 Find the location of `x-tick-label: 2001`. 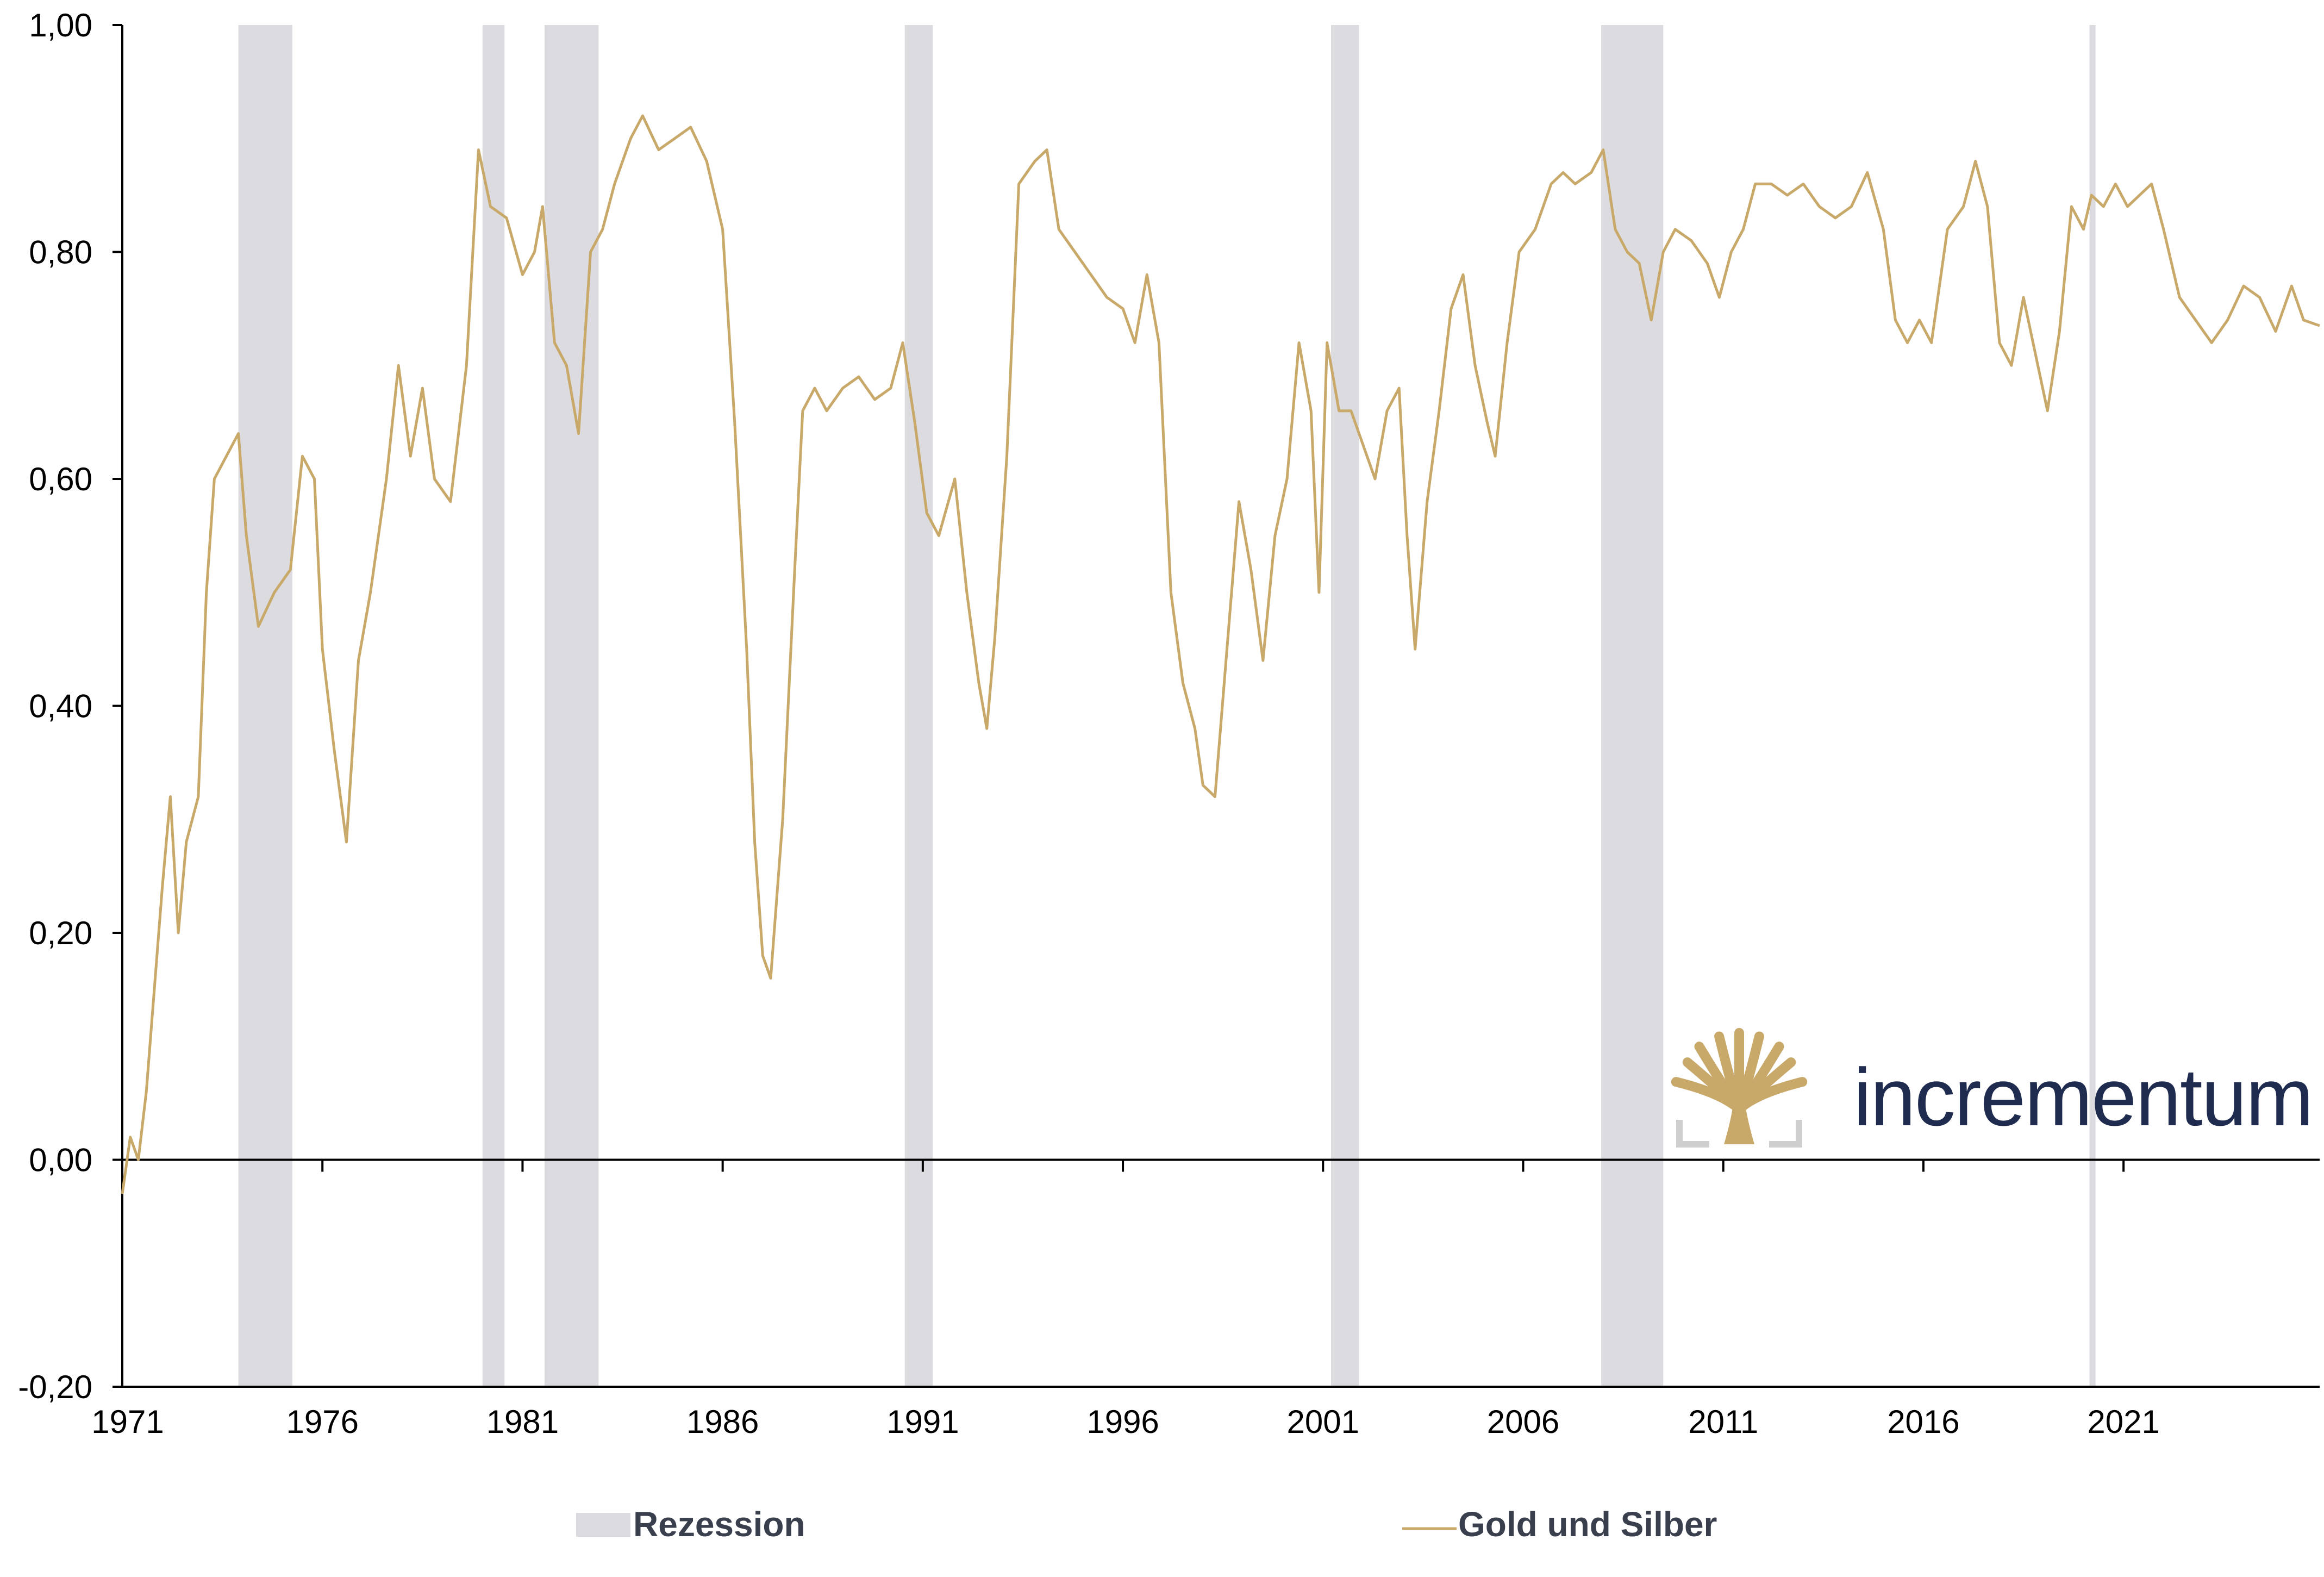

x-tick-label: 2001 is located at coordinates (1323, 1422).